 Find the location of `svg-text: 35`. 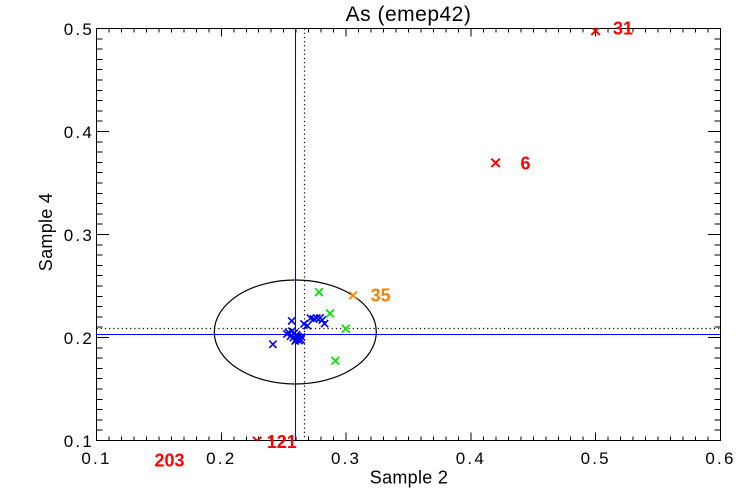

svg-text: 35 is located at coordinates (381, 295).